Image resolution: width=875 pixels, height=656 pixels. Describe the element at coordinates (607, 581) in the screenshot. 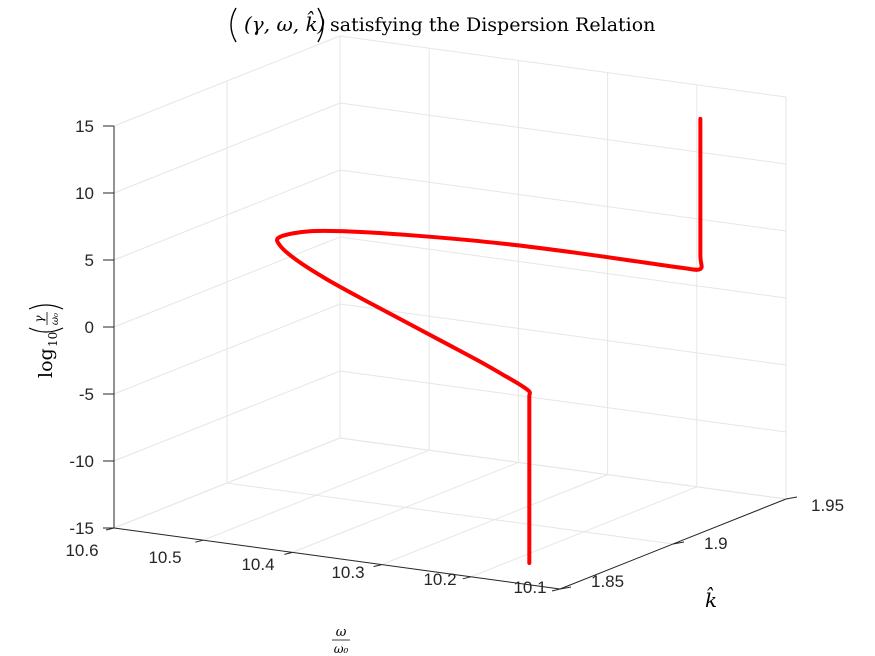

I see `y-tick-label: 1.85` at that location.